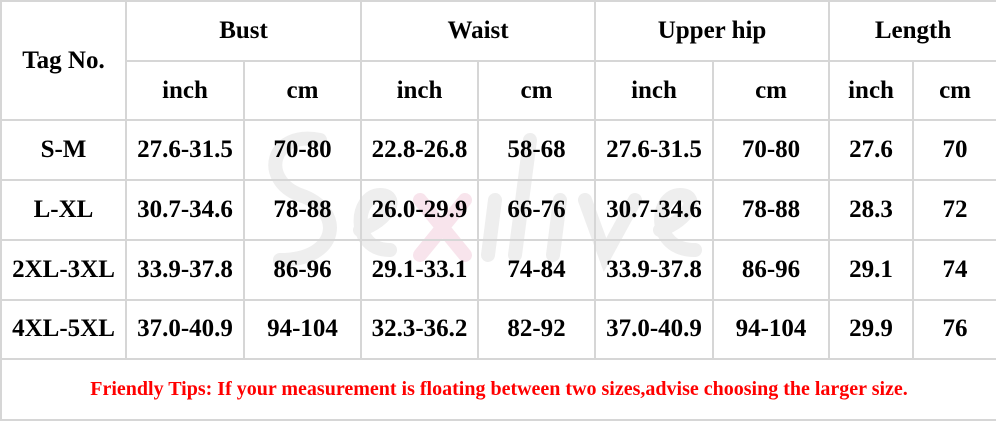 The height and width of the screenshot is (421, 996). I want to click on measurement-cell: 74-84, so click(537, 269).